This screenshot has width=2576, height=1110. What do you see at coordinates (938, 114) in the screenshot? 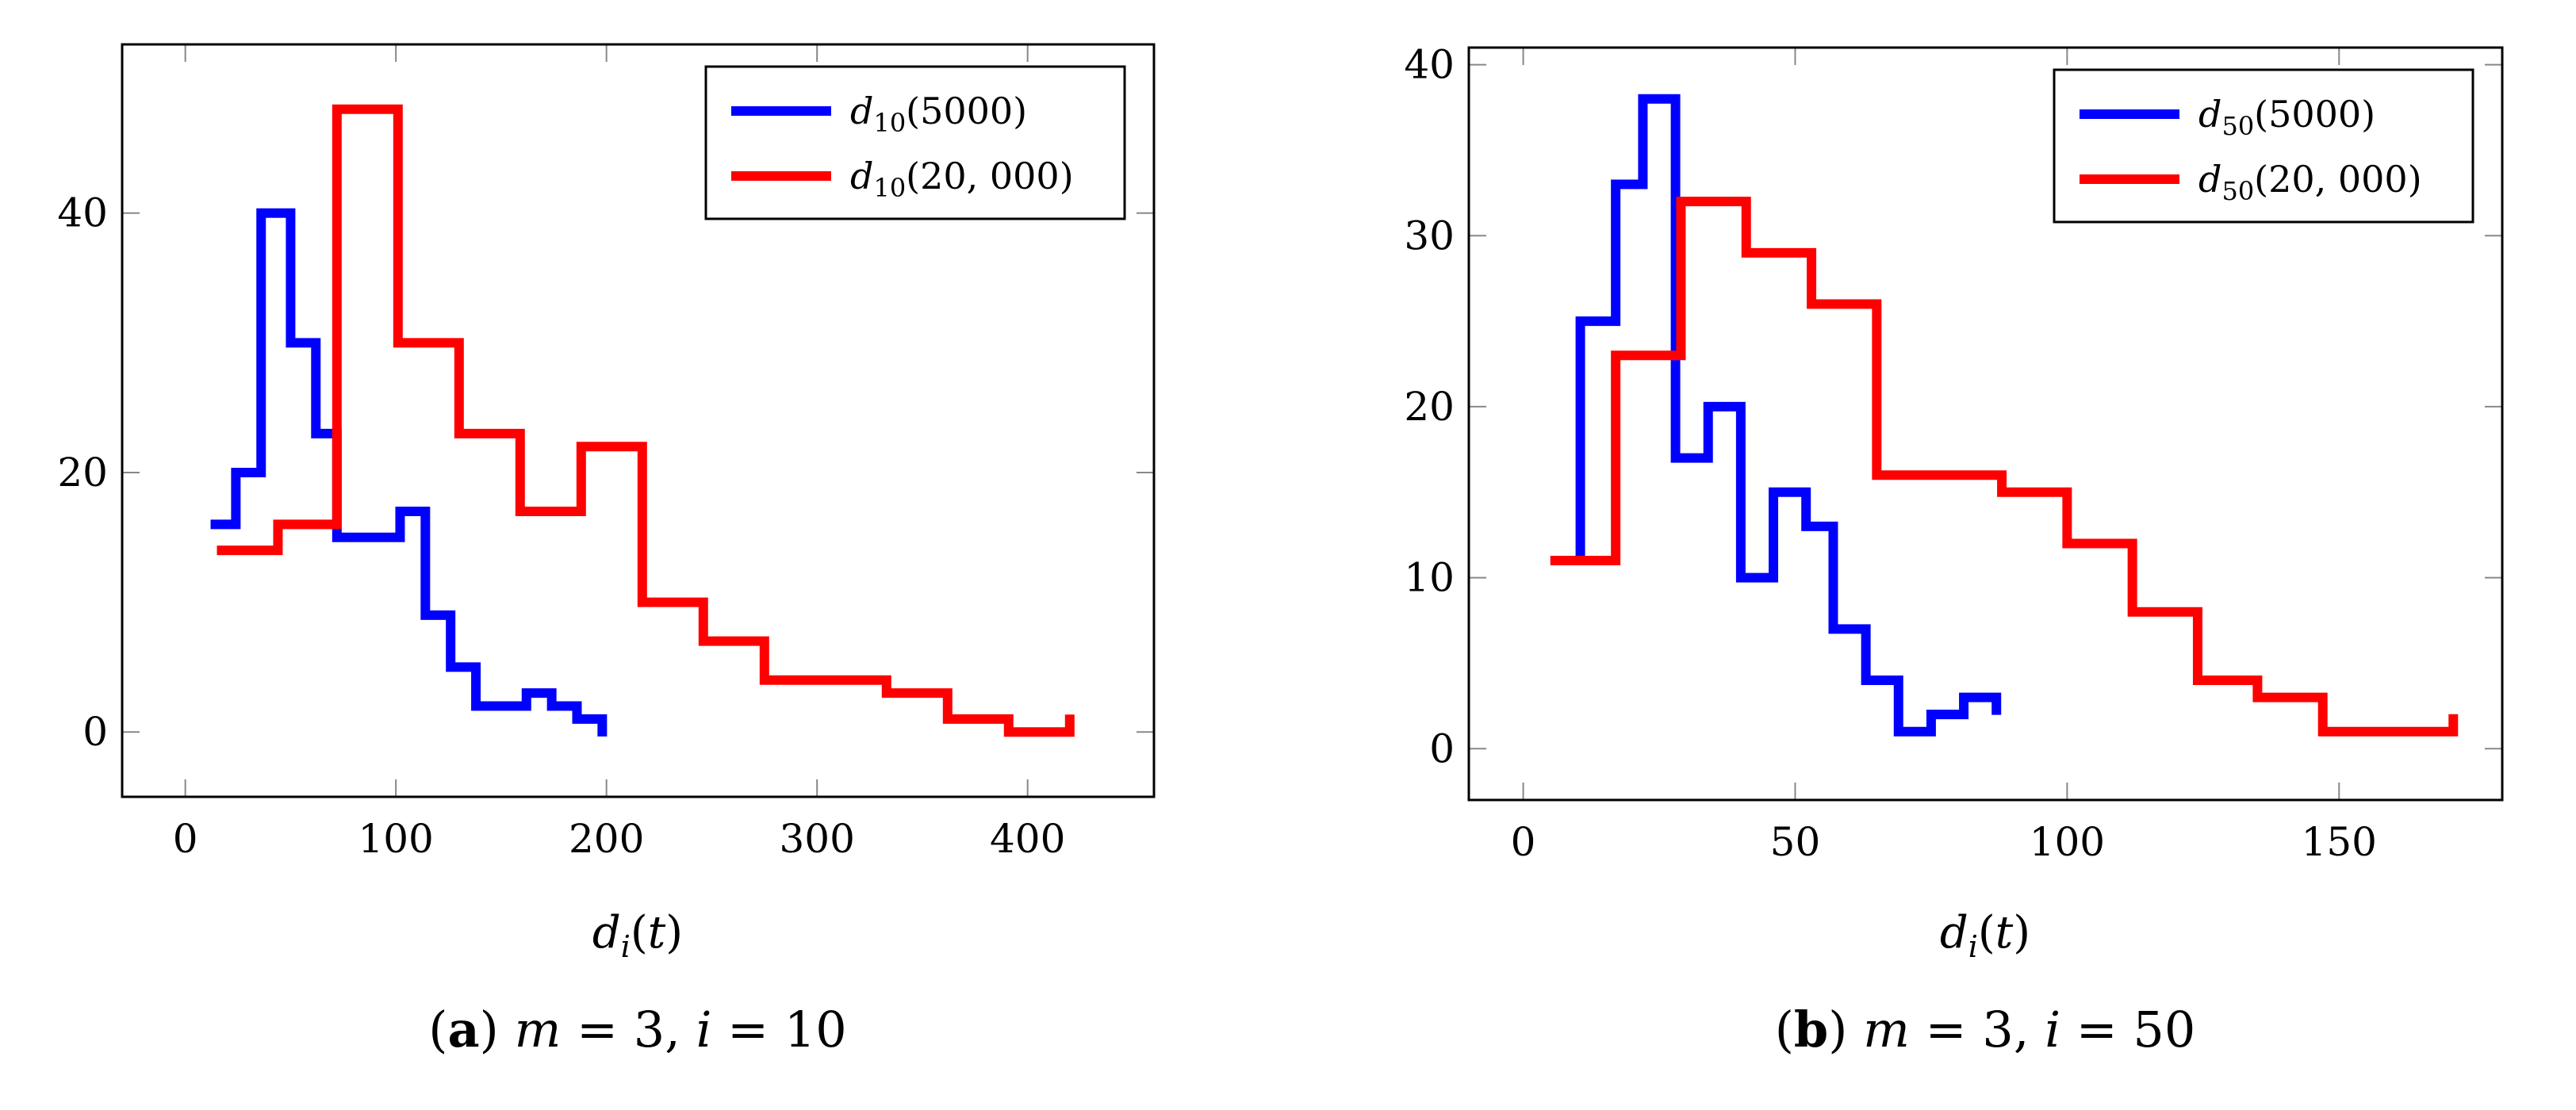
I see `legend-entry: d10(5000)` at bounding box center [938, 114].